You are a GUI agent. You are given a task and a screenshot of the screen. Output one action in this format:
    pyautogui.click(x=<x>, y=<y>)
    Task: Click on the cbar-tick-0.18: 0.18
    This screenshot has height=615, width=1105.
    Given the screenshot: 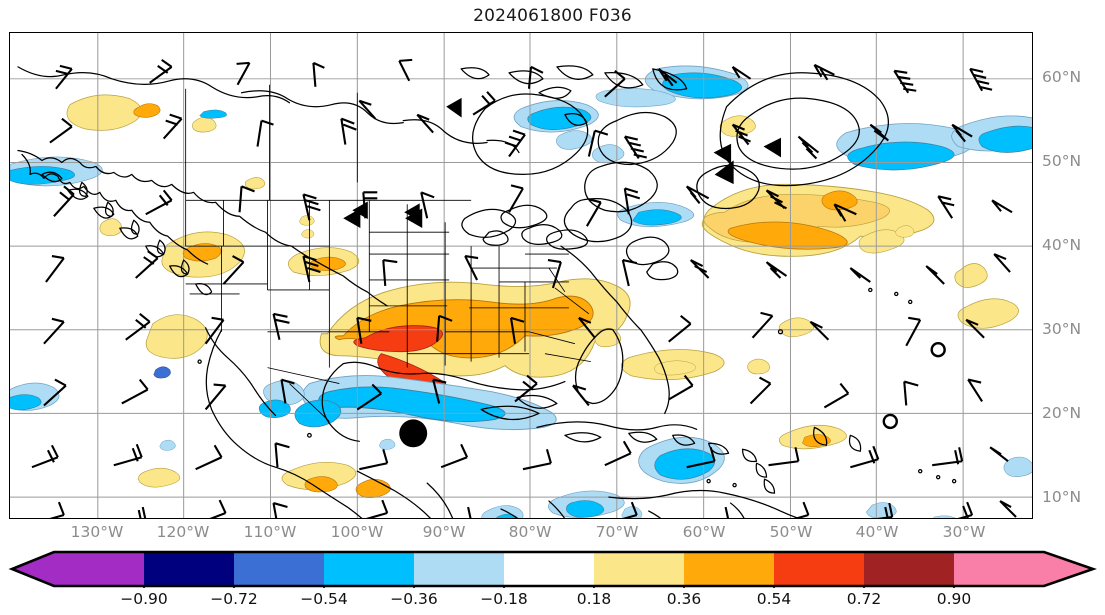 What is the action you would take?
    pyautogui.click(x=594, y=599)
    